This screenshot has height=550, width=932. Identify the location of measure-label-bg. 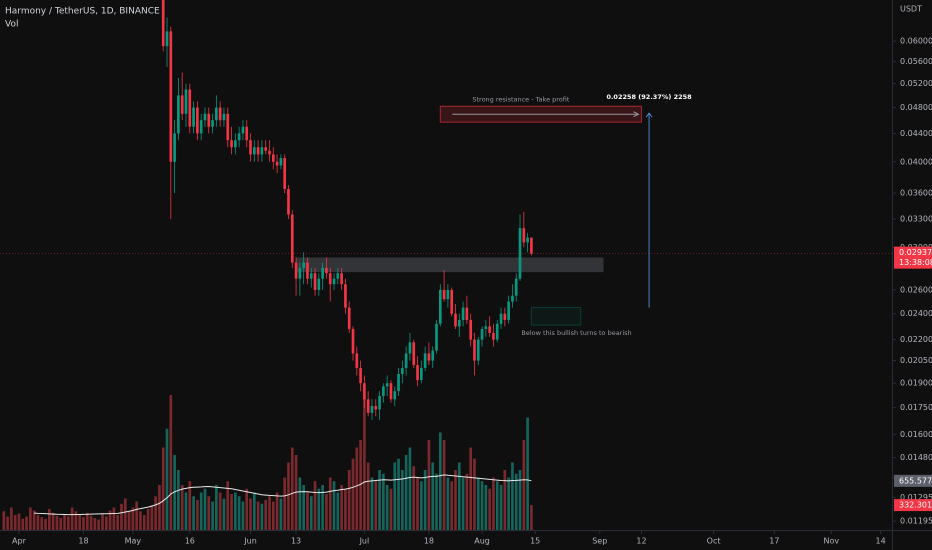
(650, 97).